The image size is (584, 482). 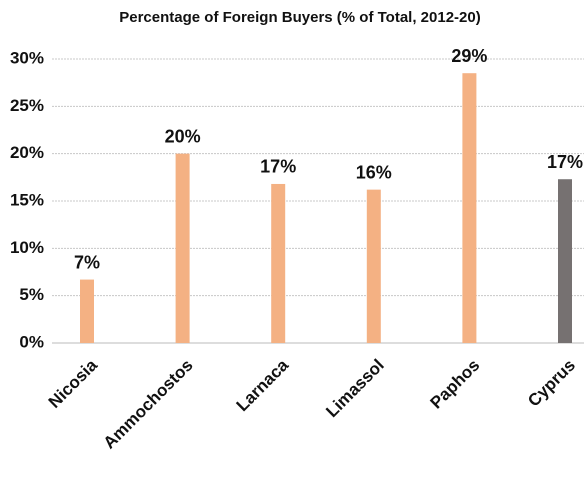 I want to click on x-tick-label: Larnaca, so click(x=263, y=385).